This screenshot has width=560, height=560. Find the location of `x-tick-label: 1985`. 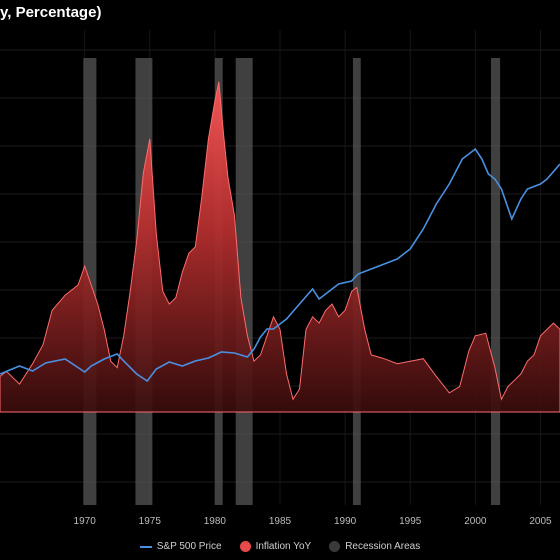

x-tick-label: 1985 is located at coordinates (280, 521).